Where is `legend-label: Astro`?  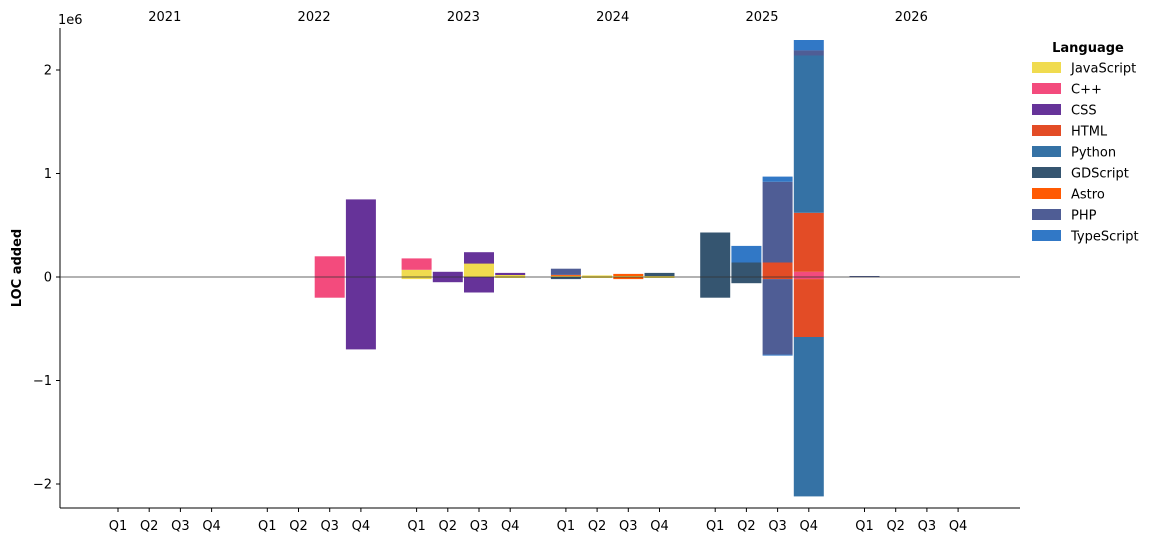 legend-label: Astro is located at coordinates (1088, 195).